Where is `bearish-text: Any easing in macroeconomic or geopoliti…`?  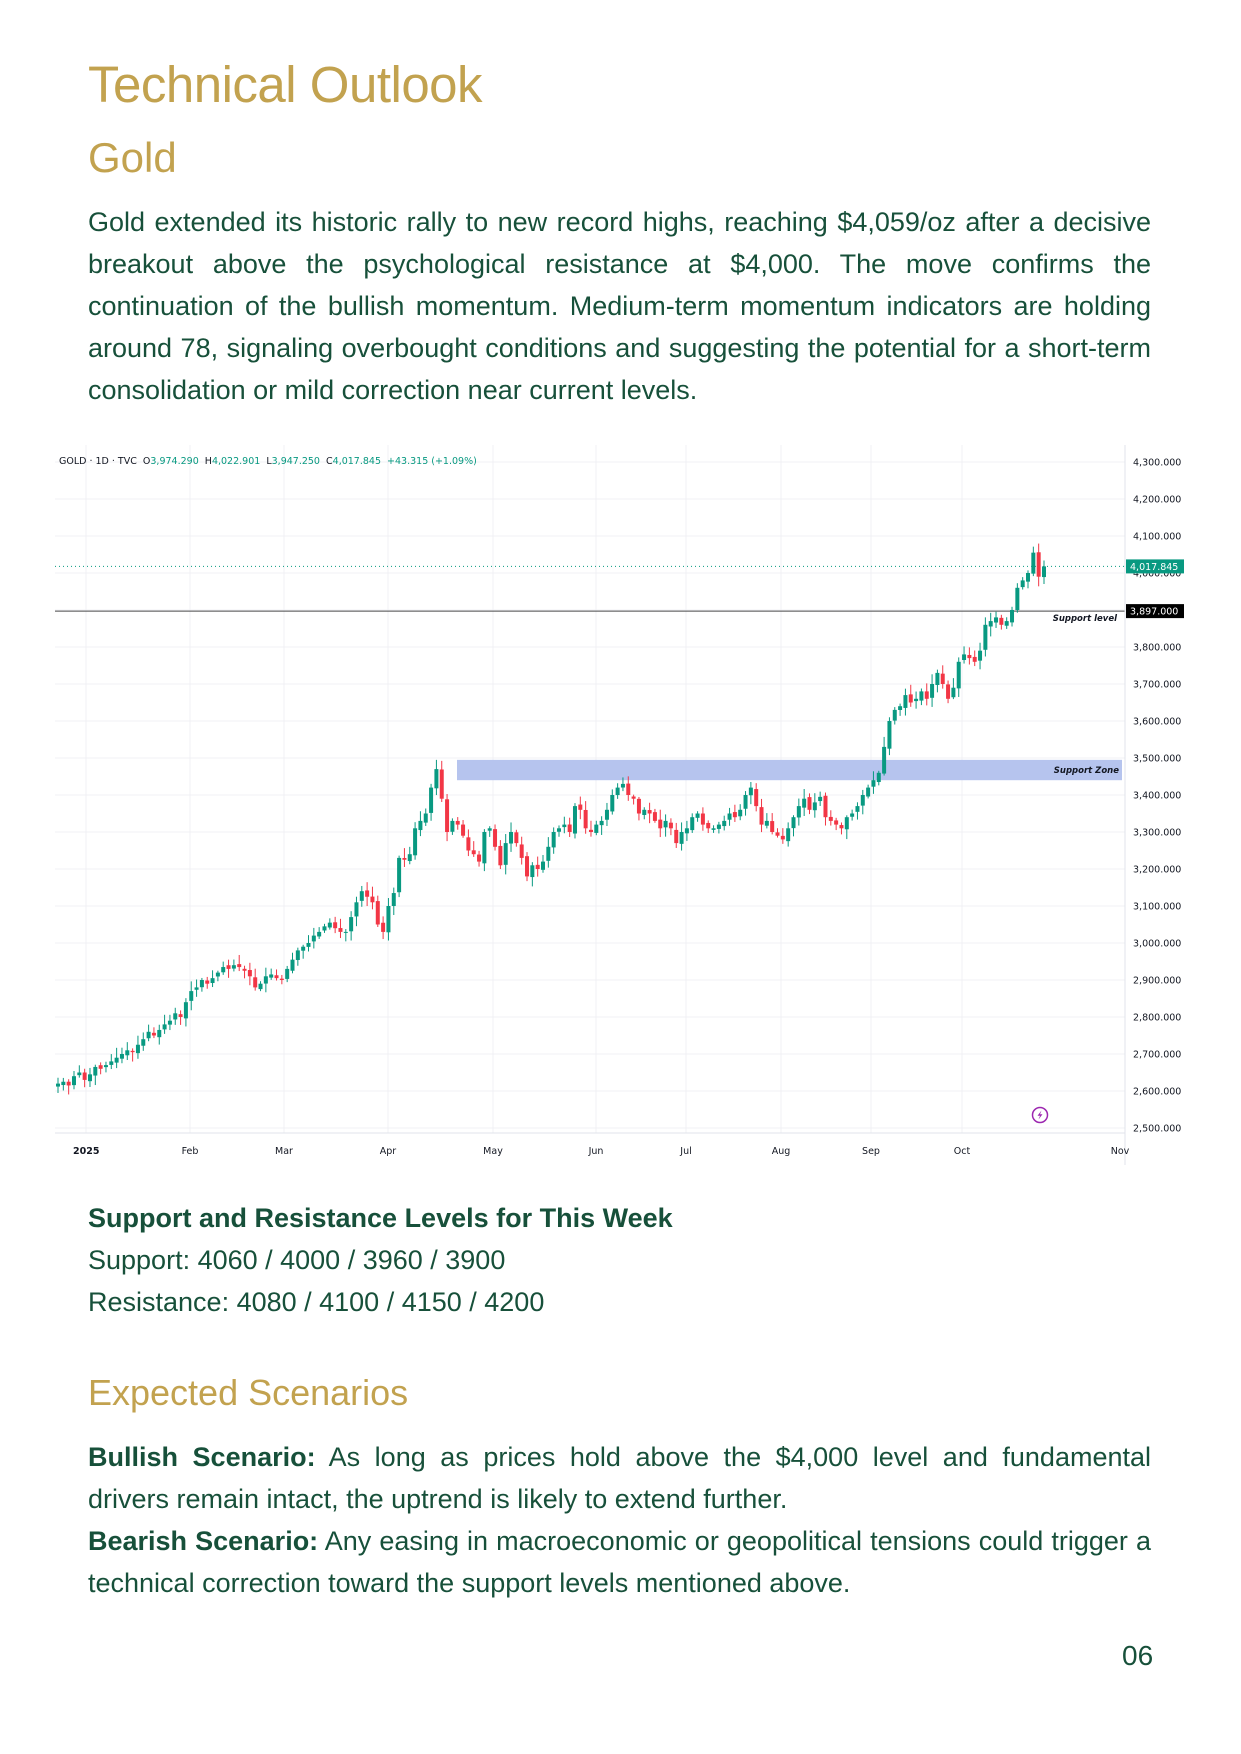
bearish-text: Any easing in macroeconomic or geopoliti… is located at coordinates (619, 1562).